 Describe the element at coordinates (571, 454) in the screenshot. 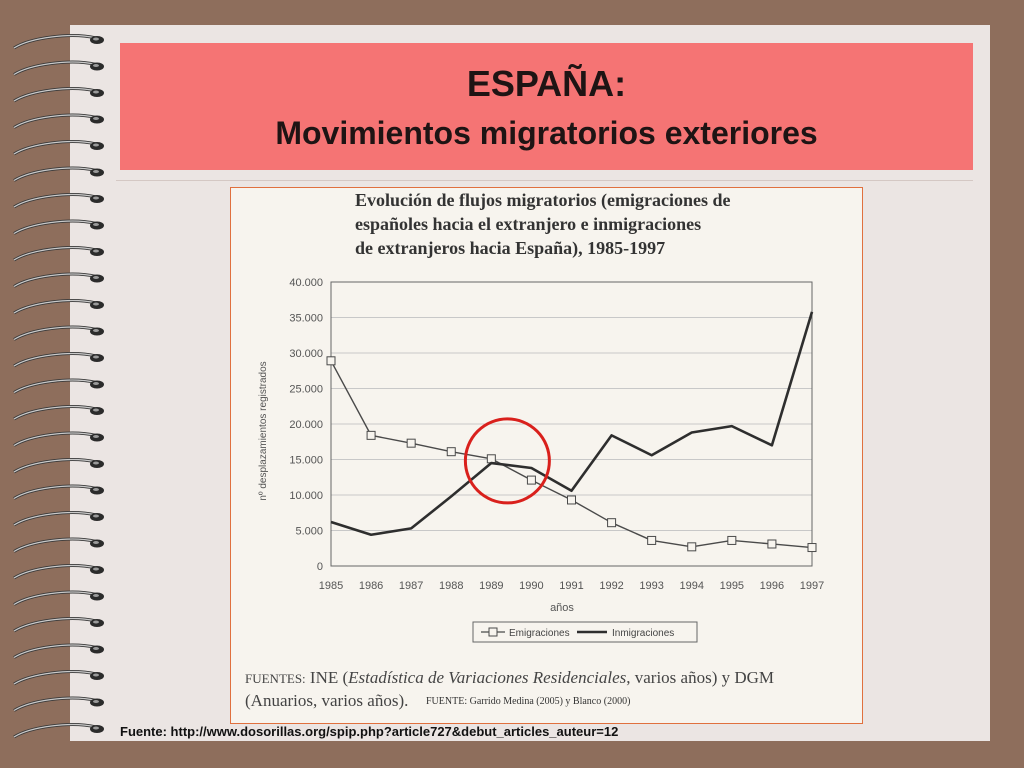

I see `series-emigraciones` at that location.